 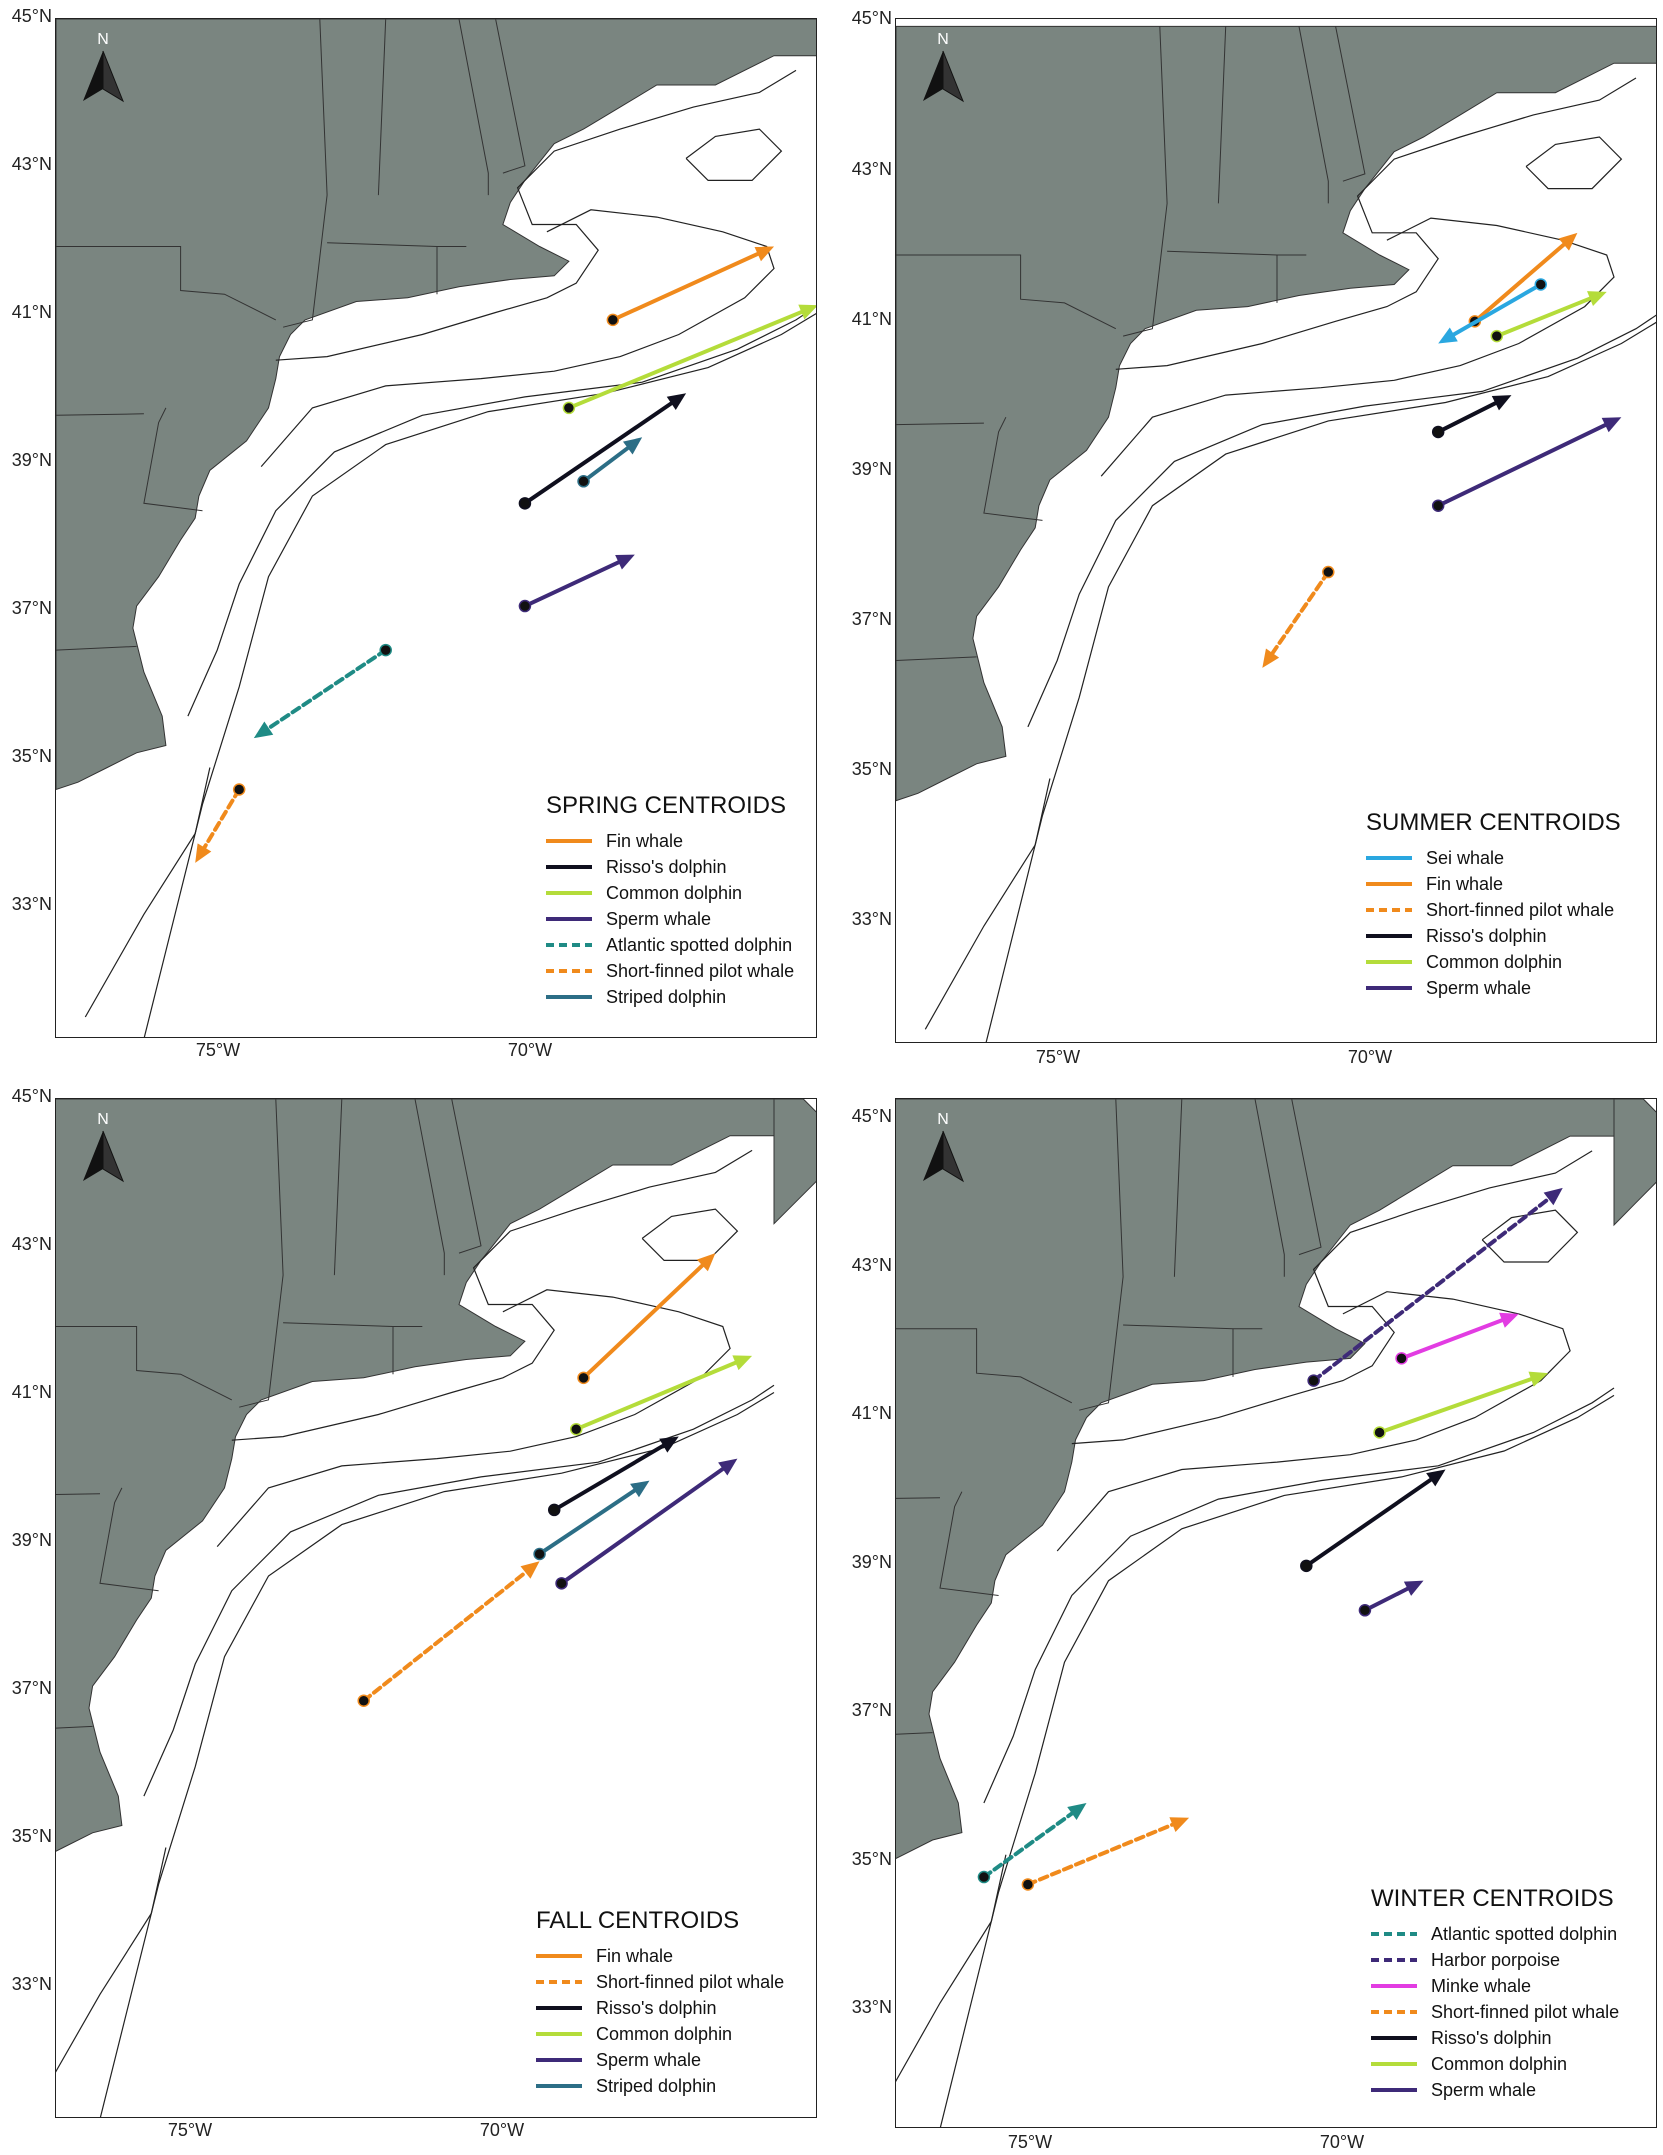 I want to click on legend-label: Common dolphin, so click(x=664, y=2033).